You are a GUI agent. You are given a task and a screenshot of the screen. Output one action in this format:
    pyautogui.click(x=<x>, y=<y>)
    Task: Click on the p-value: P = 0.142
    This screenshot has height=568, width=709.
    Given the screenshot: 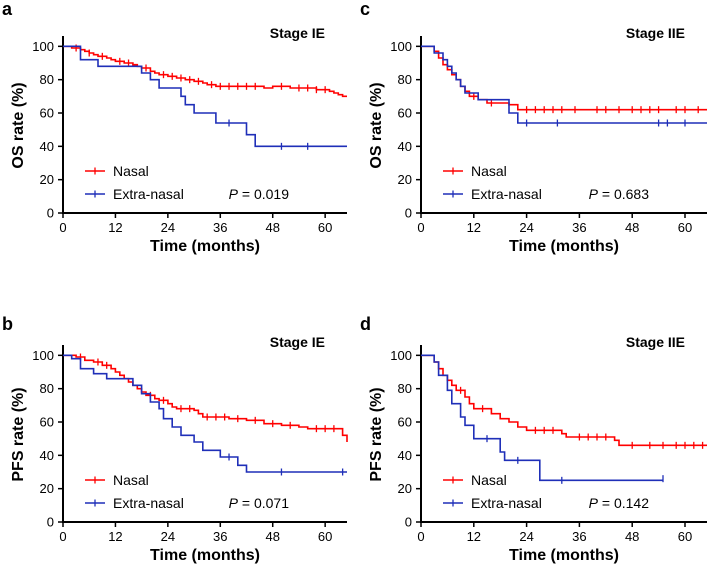 What is the action you would take?
    pyautogui.click(x=619, y=503)
    